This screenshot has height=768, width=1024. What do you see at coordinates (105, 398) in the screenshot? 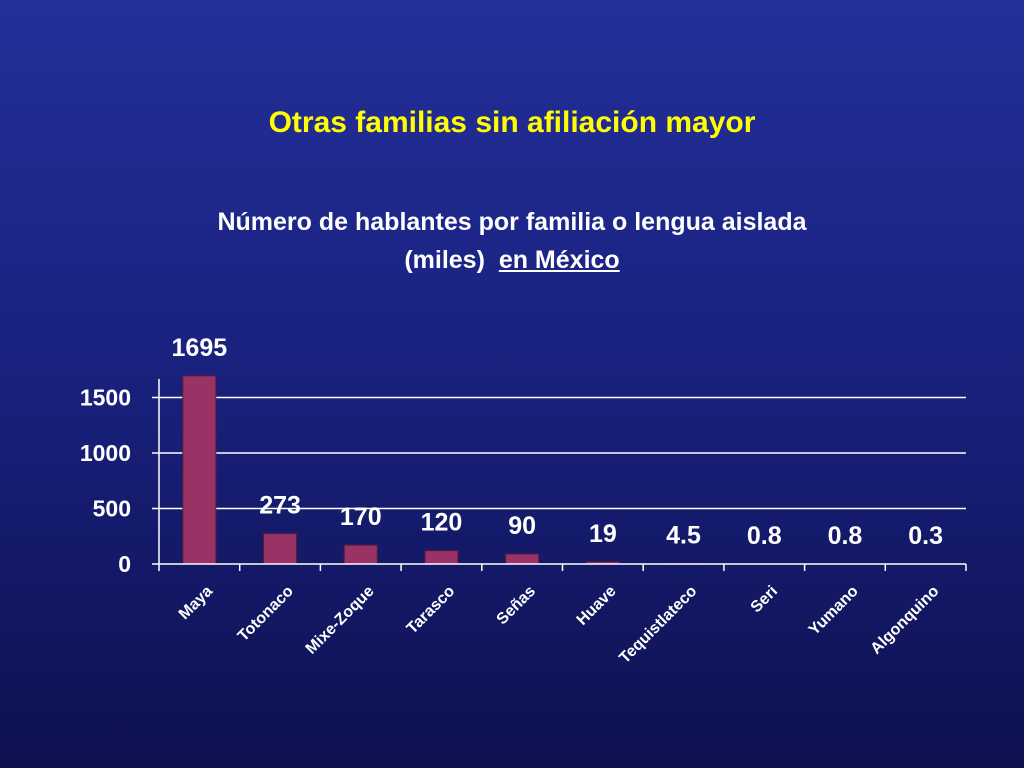
I see `y-tick-label-1500: 1500` at bounding box center [105, 398].